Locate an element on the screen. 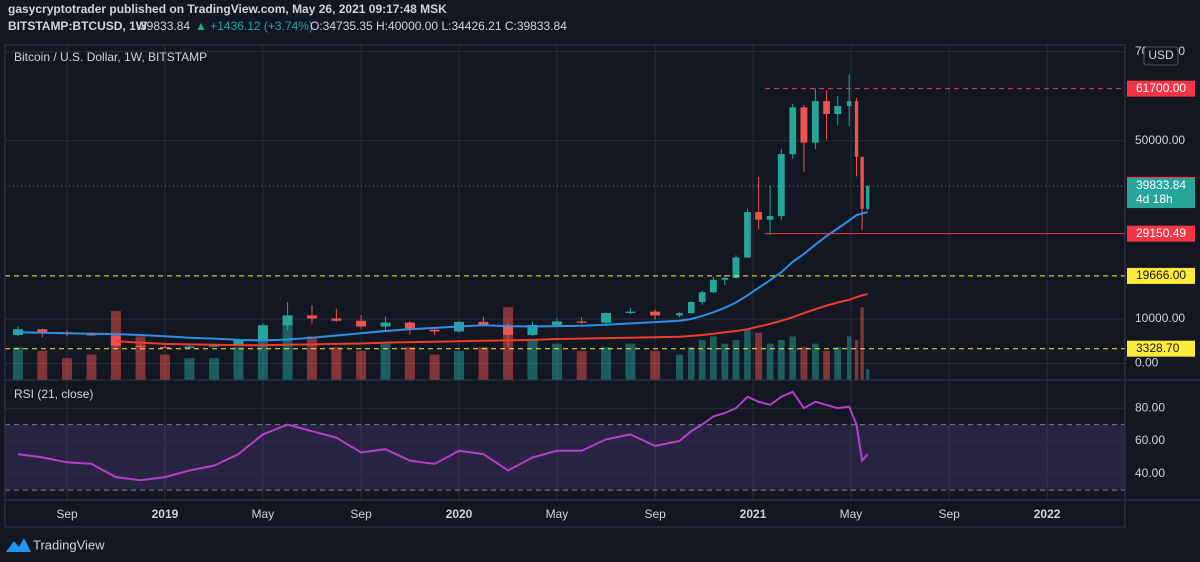 This screenshot has height=562, width=1200. rsi-line is located at coordinates (443, 436).